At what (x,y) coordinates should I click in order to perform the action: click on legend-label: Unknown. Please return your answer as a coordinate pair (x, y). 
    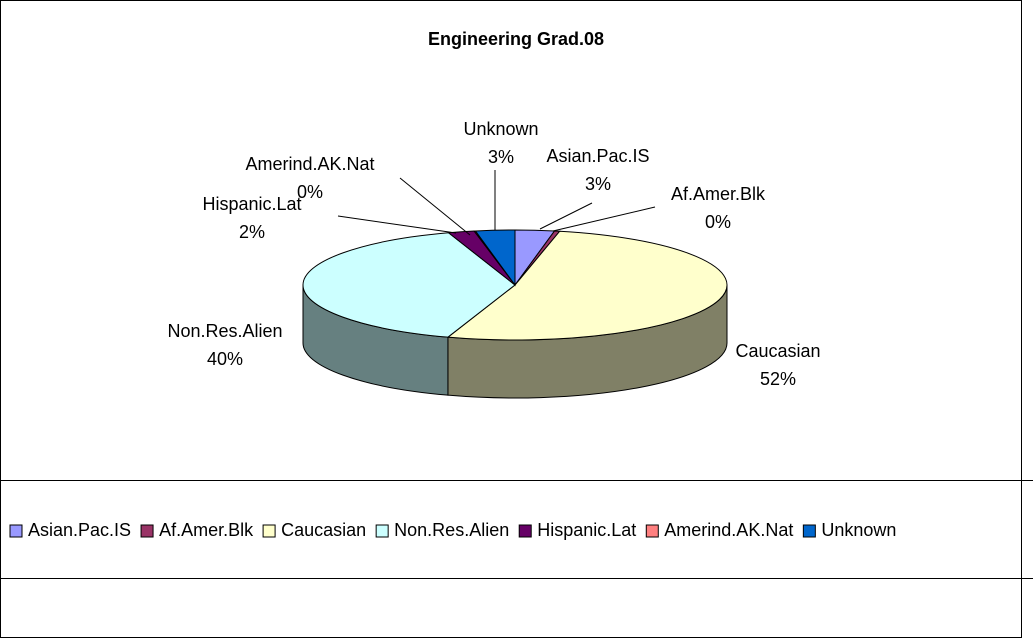
    Looking at the image, I should click on (858, 530).